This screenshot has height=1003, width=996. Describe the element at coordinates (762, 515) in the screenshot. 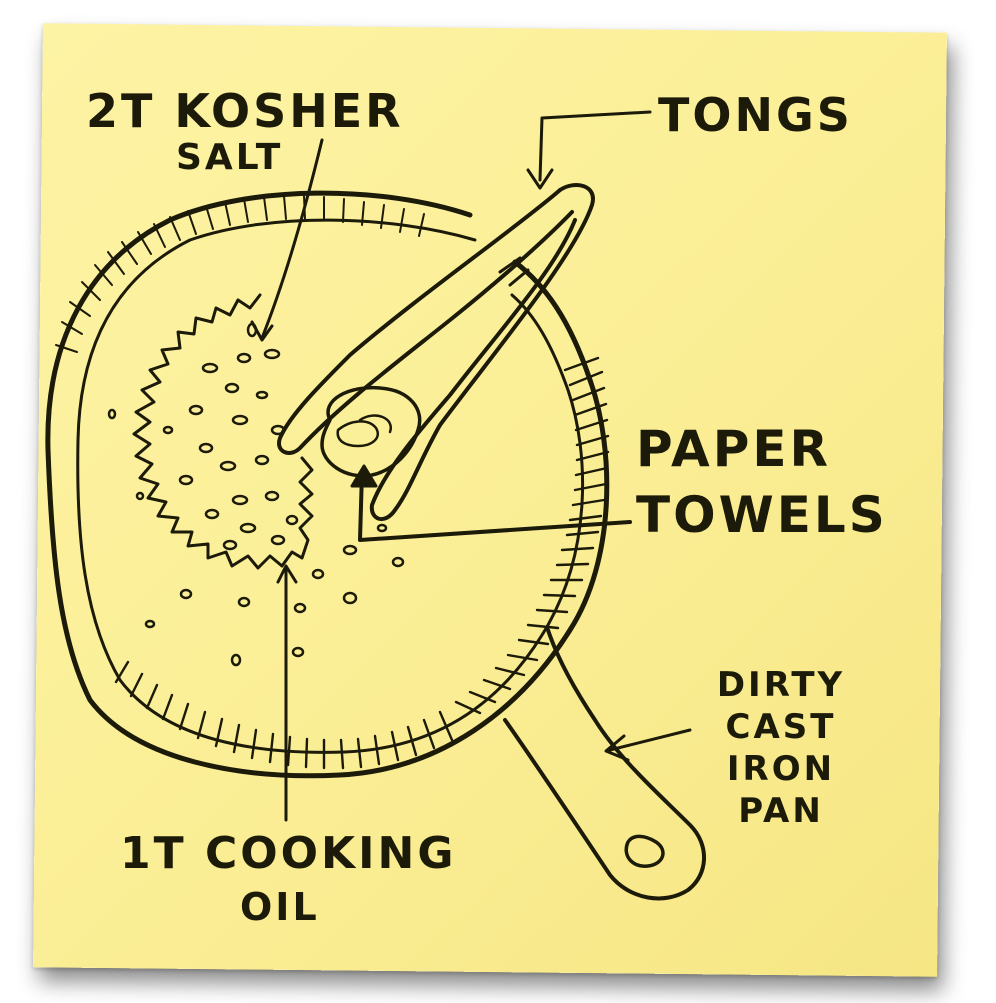

I see `paper-towels-label-line2: TOWELS` at that location.